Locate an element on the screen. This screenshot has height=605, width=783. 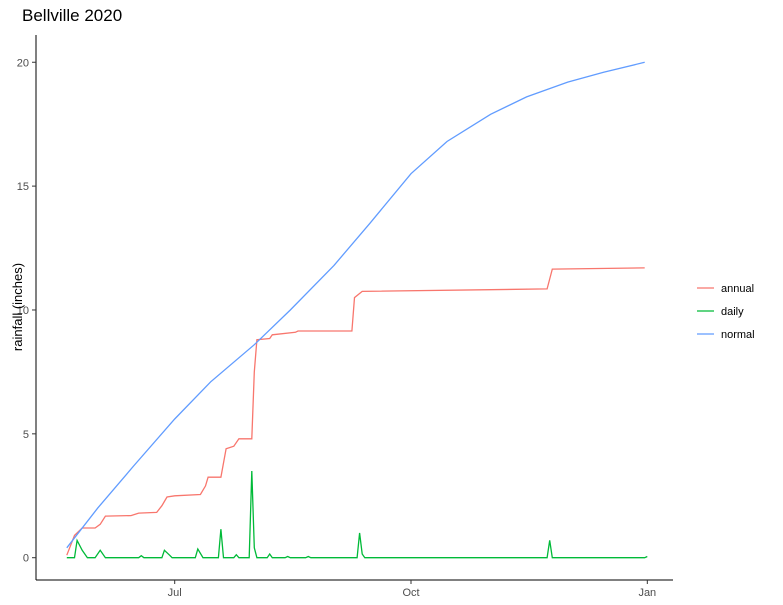
legend-label-daily: daily is located at coordinates (732, 312).